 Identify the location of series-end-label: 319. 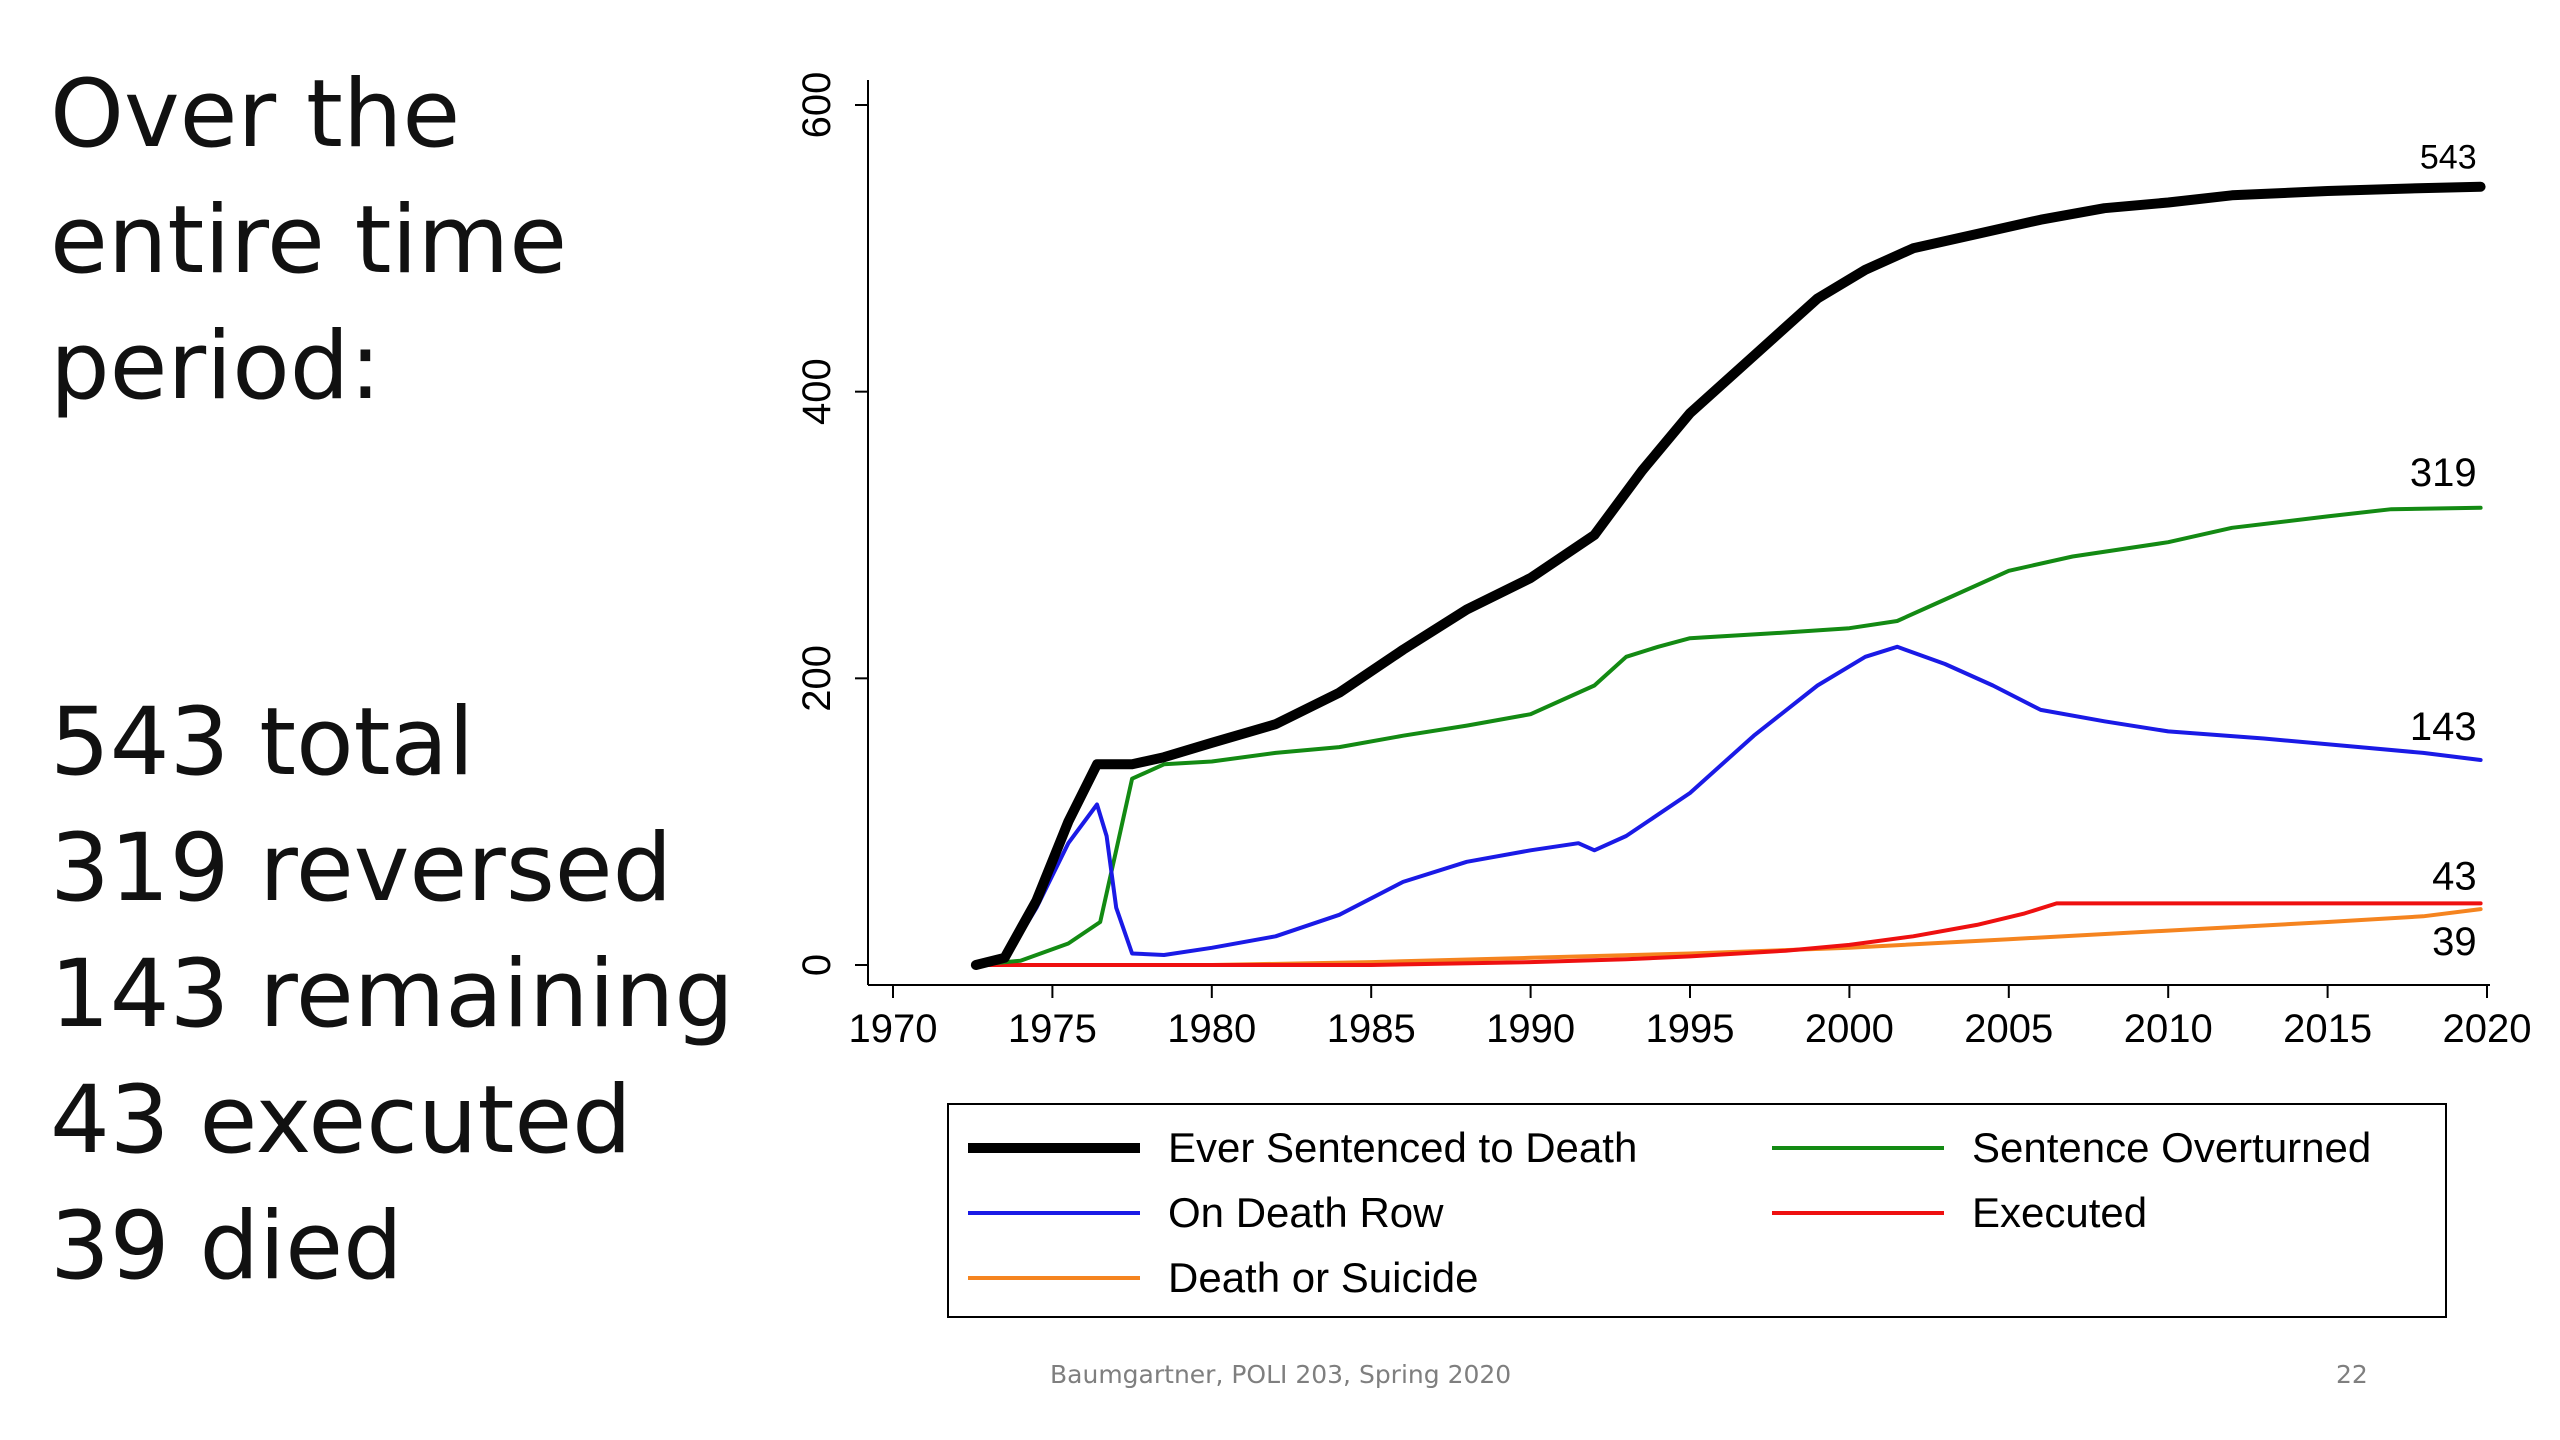
(2443, 473).